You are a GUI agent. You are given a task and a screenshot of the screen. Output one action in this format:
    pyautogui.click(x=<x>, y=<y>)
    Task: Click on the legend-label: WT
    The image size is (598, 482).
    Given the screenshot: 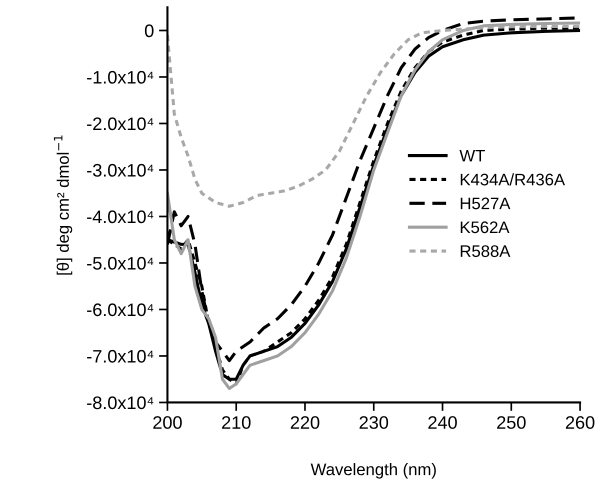 What is the action you would take?
    pyautogui.click(x=472, y=156)
    